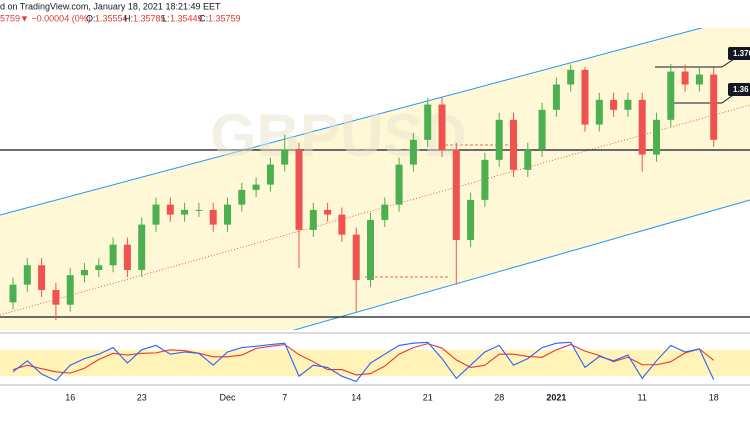  What do you see at coordinates (203, 18) in the screenshot?
I see `header-close-label: C:` at bounding box center [203, 18].